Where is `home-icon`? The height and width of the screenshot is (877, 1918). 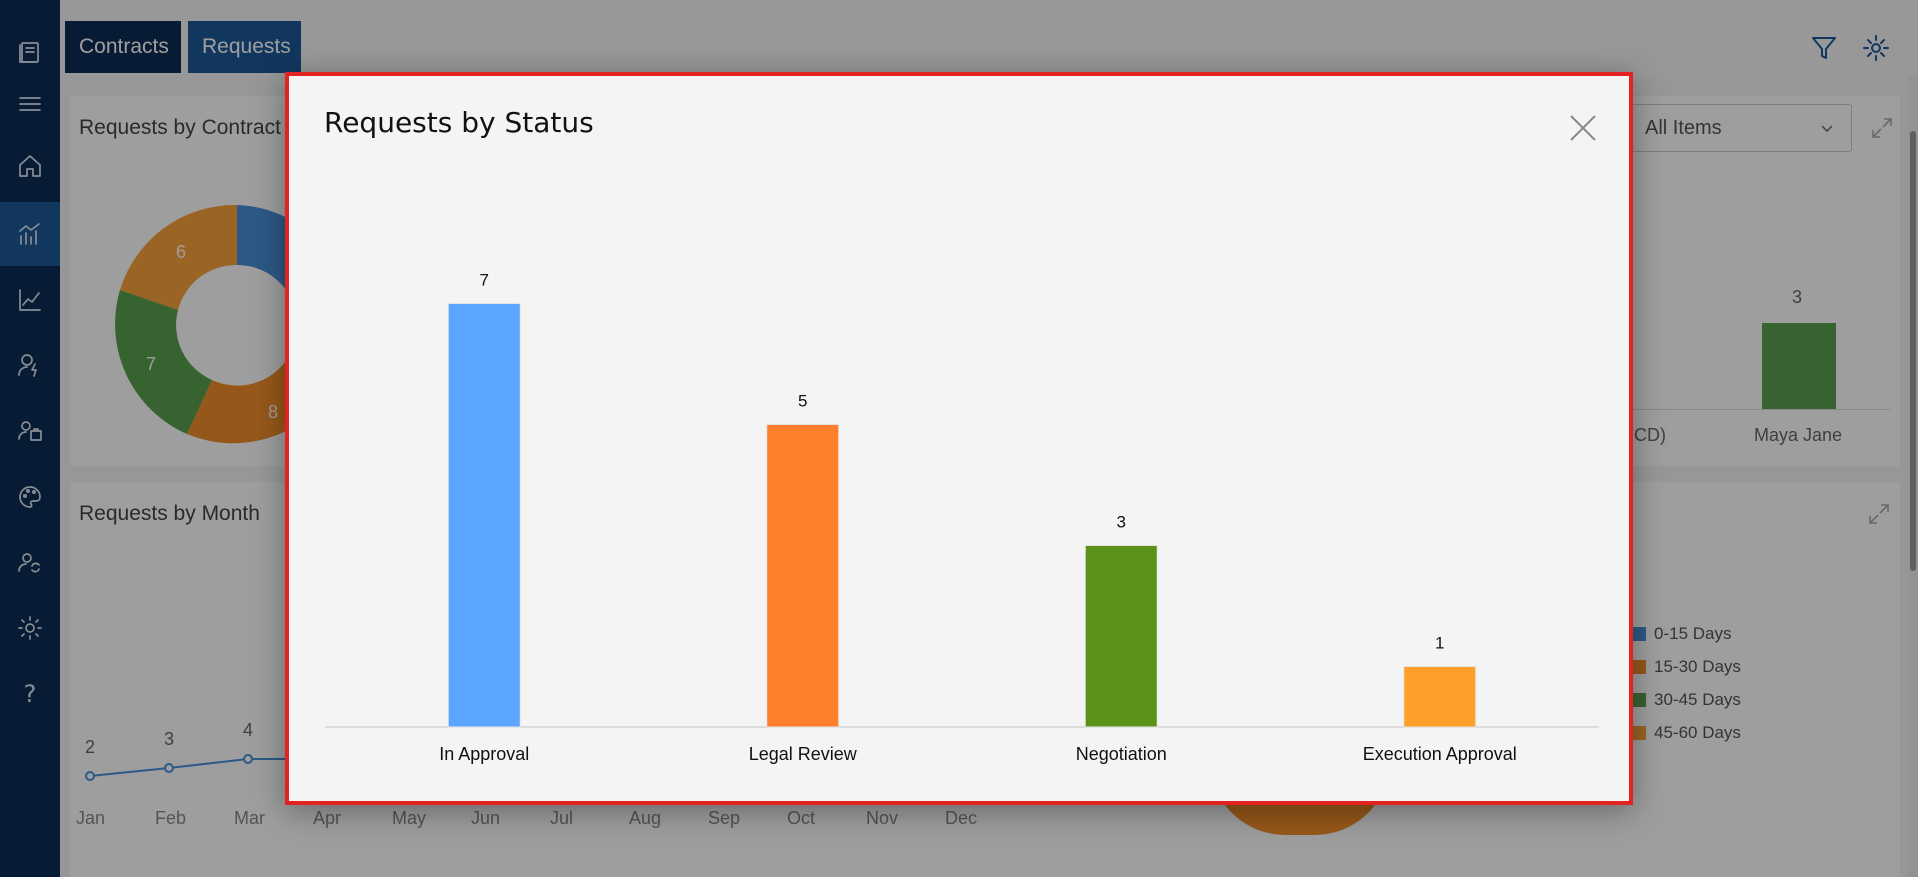
home-icon is located at coordinates (30, 166).